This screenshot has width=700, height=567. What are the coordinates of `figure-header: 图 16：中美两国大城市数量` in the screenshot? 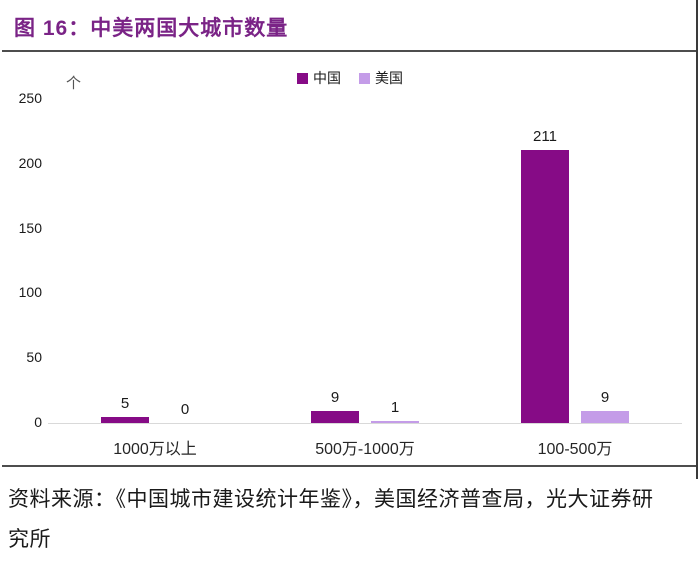 It's located at (350, 25).